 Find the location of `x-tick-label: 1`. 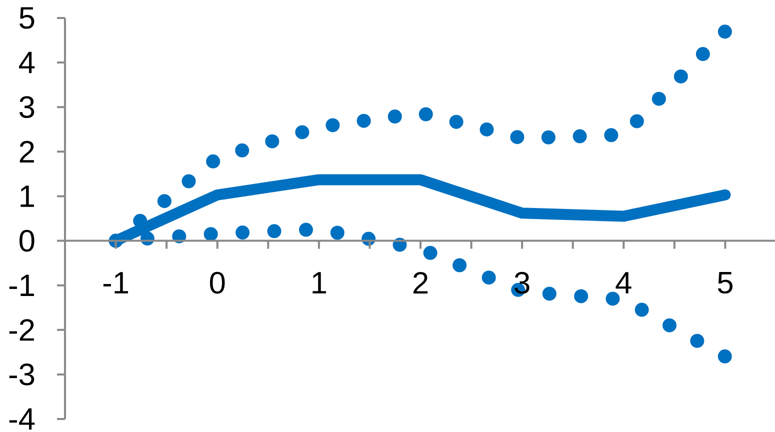

x-tick-label: 1 is located at coordinates (319, 283).